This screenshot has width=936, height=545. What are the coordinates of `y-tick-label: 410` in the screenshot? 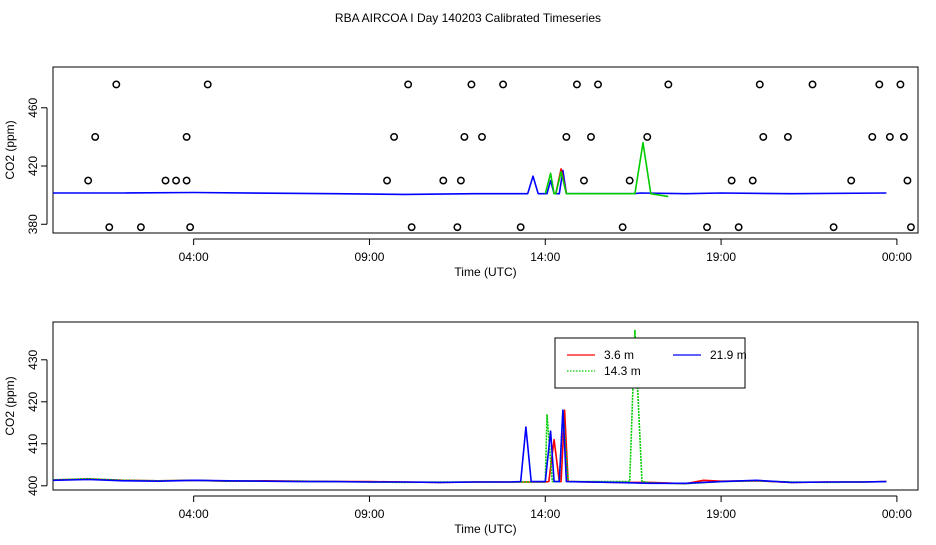 It's located at (33, 443).